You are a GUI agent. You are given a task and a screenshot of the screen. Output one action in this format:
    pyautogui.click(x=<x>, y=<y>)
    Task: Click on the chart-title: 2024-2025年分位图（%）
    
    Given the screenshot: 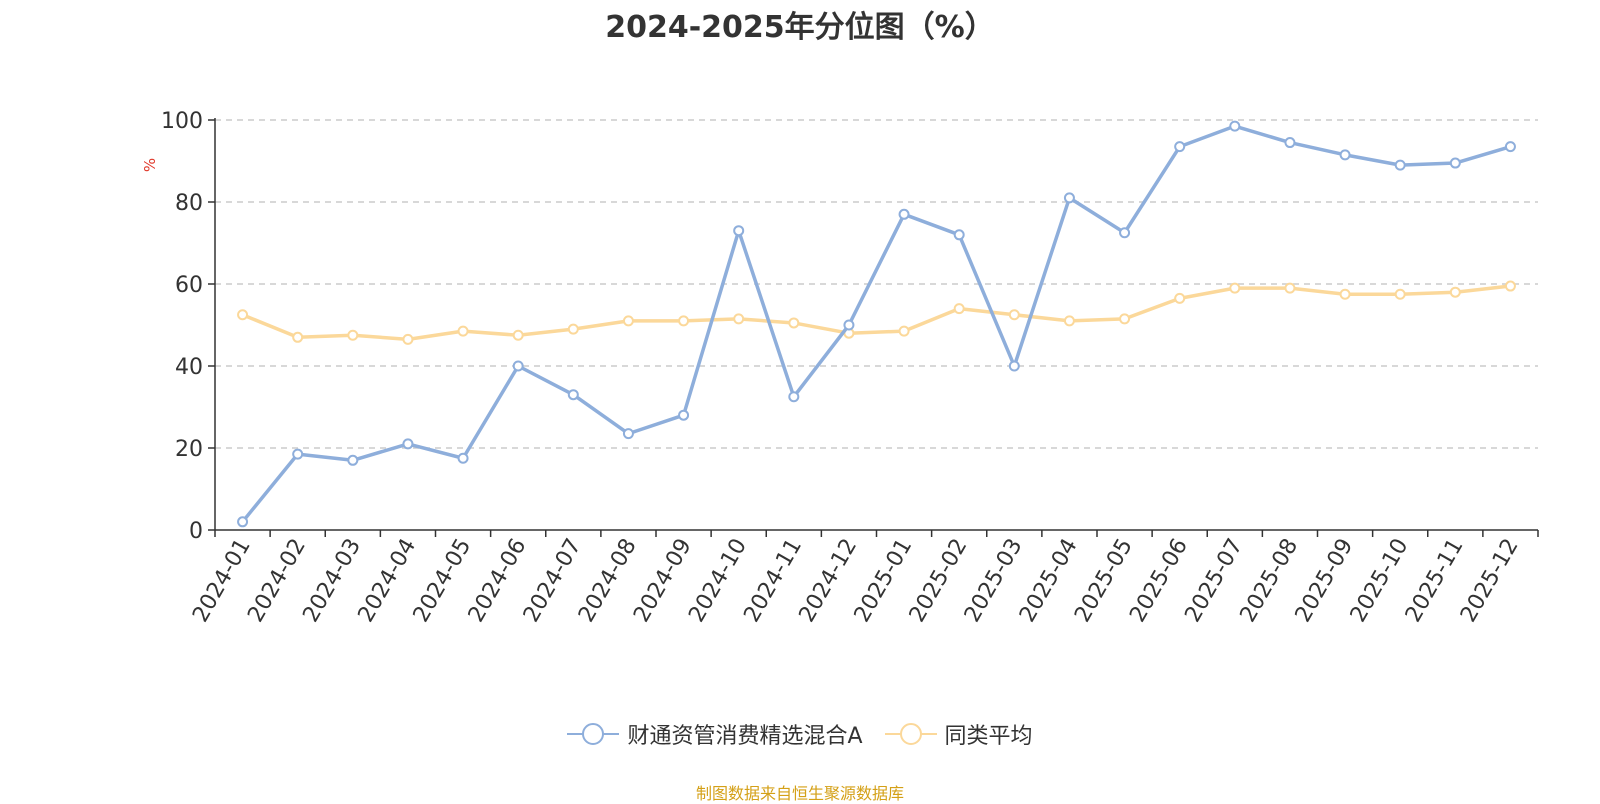 What is the action you would take?
    pyautogui.click(x=800, y=27)
    